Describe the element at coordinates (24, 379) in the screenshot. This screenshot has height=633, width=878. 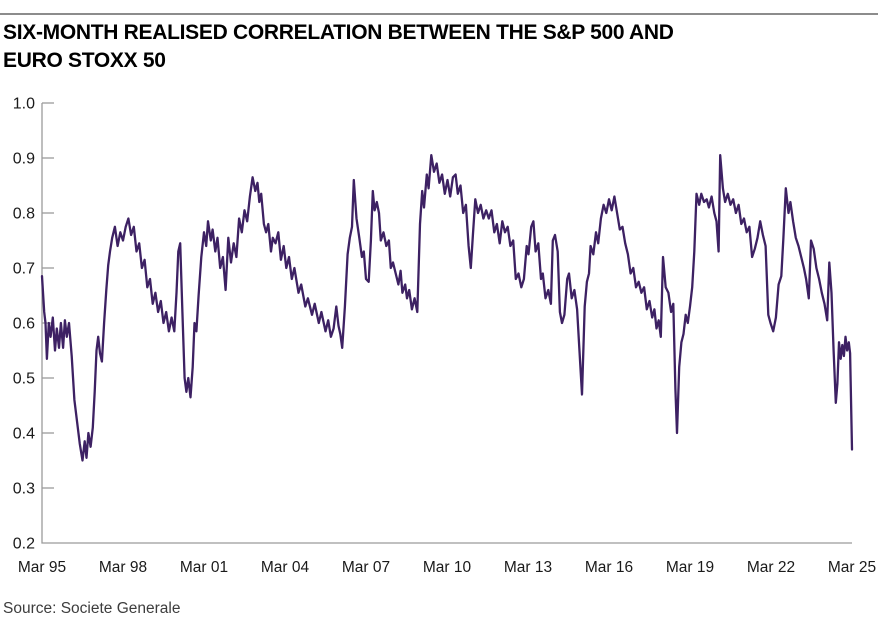
I see `y-tick-label: 0.5` at that location.